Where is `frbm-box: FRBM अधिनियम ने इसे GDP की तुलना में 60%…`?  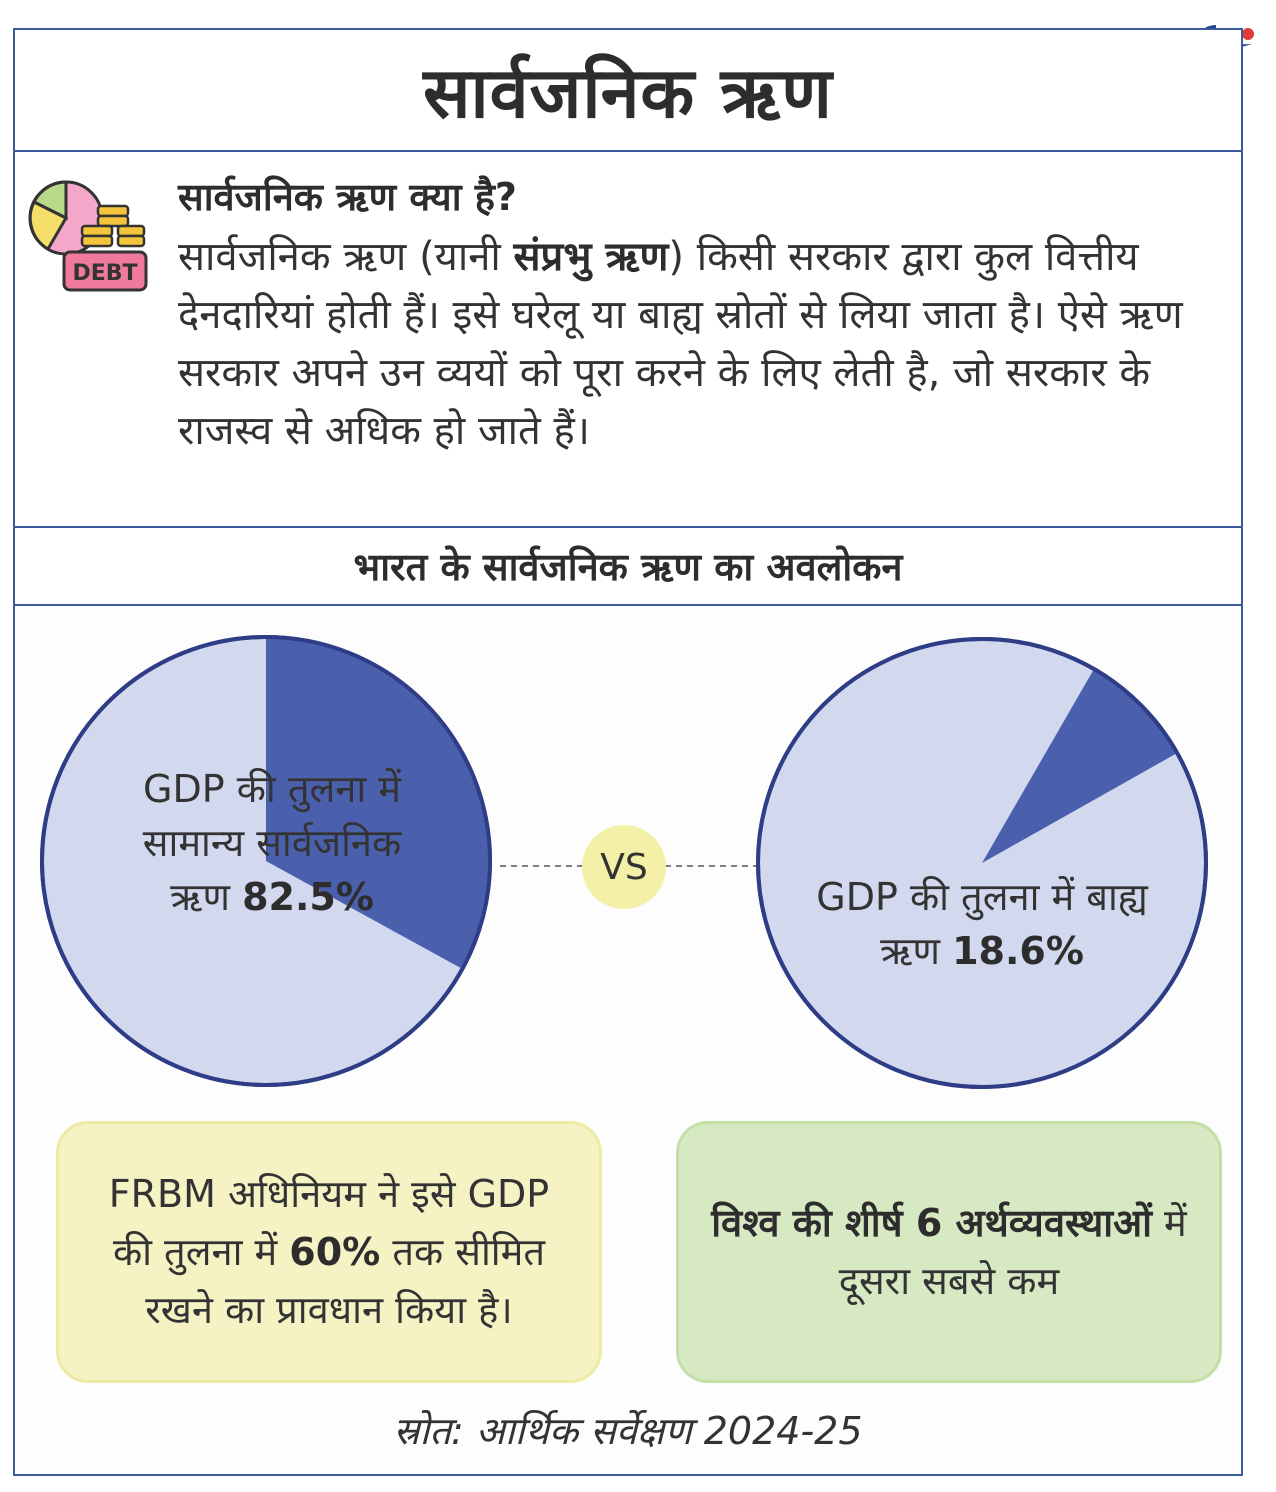
frbm-box: FRBM अधिनियम ने इसे GDP की तुलना में 60%… is located at coordinates (329, 1252).